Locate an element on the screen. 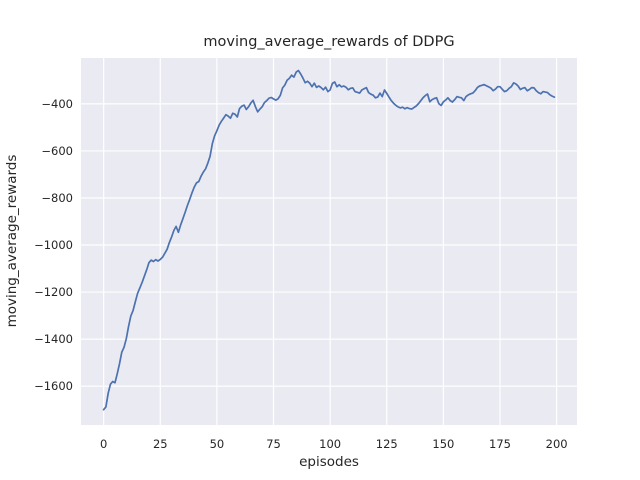 This screenshot has height=480, width=640. x-tick-label: 0 is located at coordinates (103, 444).